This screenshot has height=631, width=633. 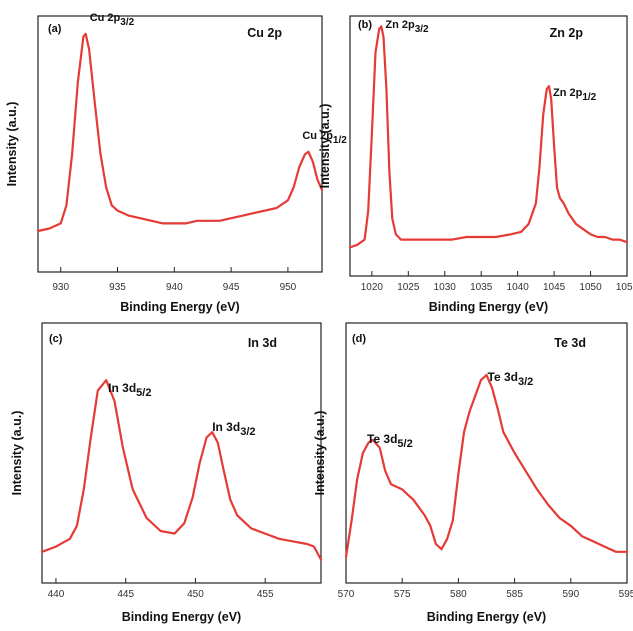 What do you see at coordinates (125, 594) in the screenshot?
I see `x-tick-label: 445` at bounding box center [125, 594].